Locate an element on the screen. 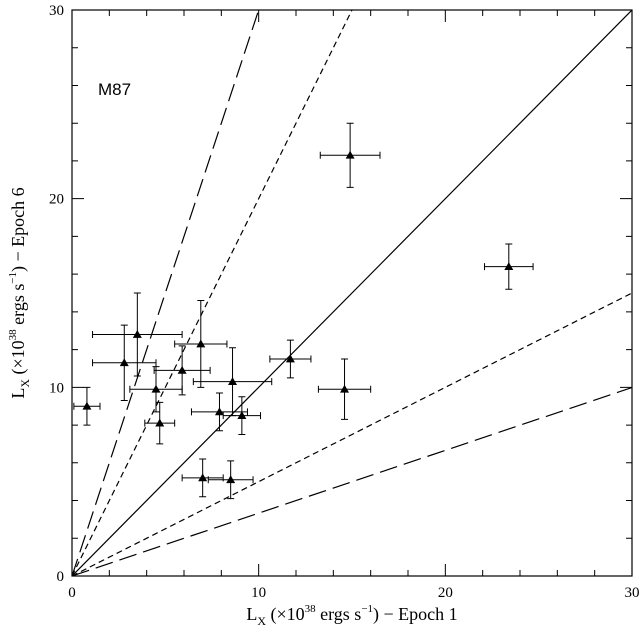  chart-annotation: M87 is located at coordinates (114, 89).